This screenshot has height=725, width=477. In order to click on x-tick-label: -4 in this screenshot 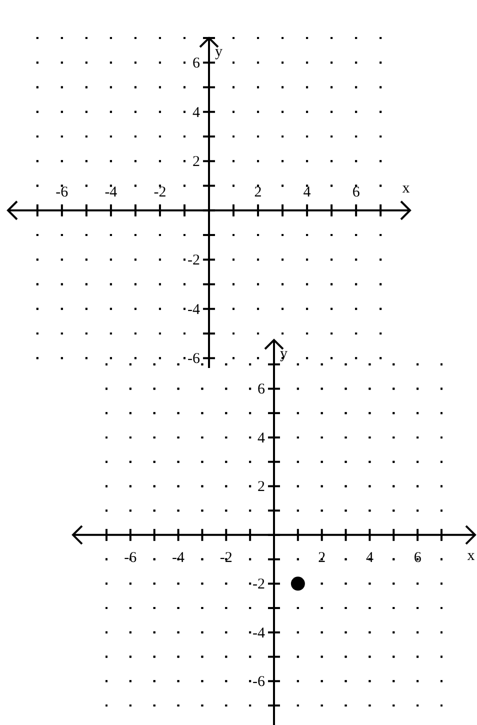, I will do `click(111, 192)`.